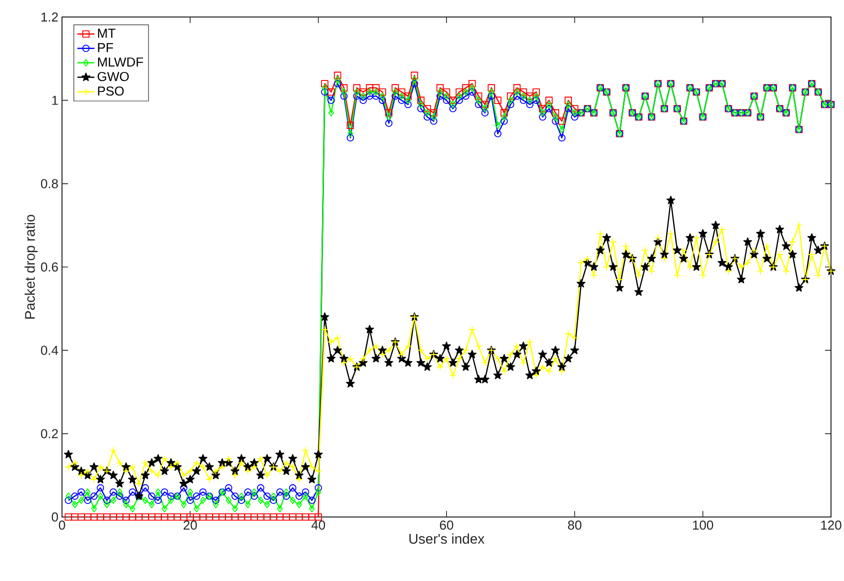 Image resolution: width=844 pixels, height=581 pixels. What do you see at coordinates (831, 525) in the screenshot?
I see `x-tick-label: 120` at bounding box center [831, 525].